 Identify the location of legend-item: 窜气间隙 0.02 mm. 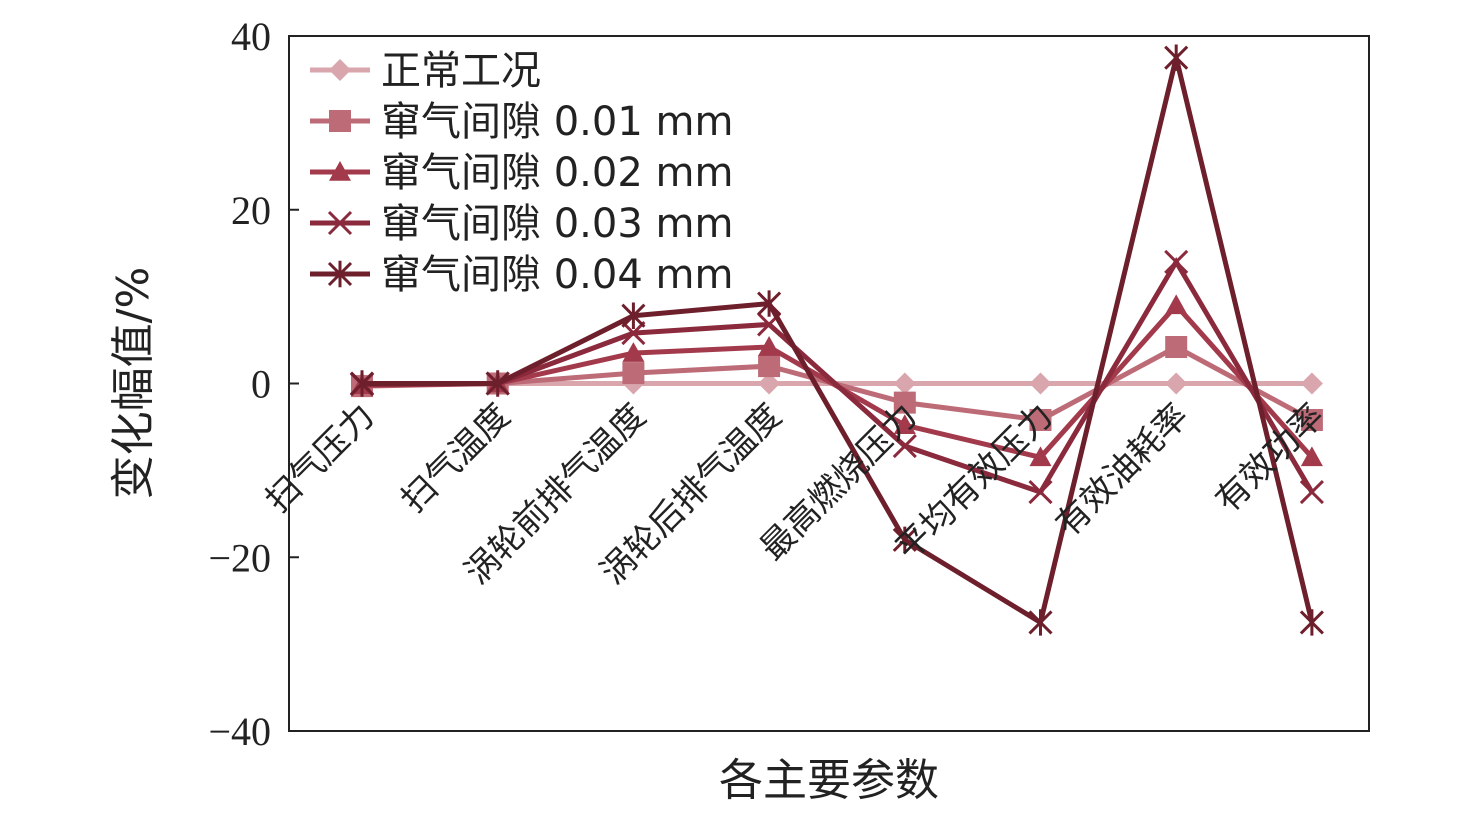
(521, 173).